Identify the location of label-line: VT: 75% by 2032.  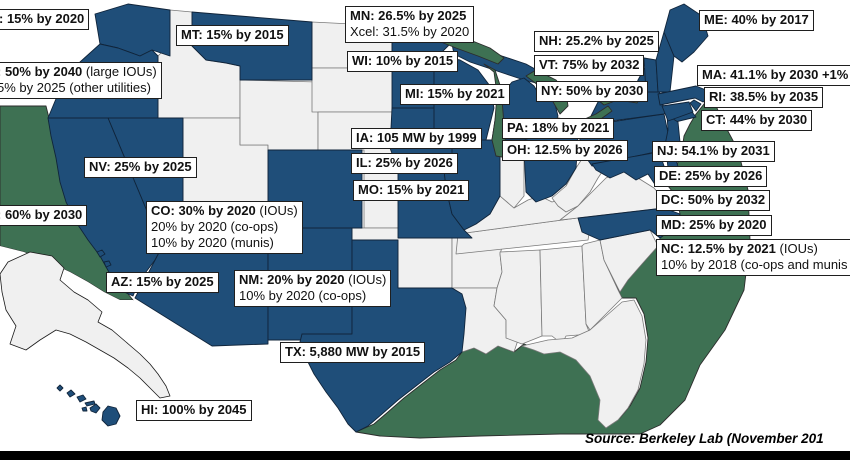
(589, 64).